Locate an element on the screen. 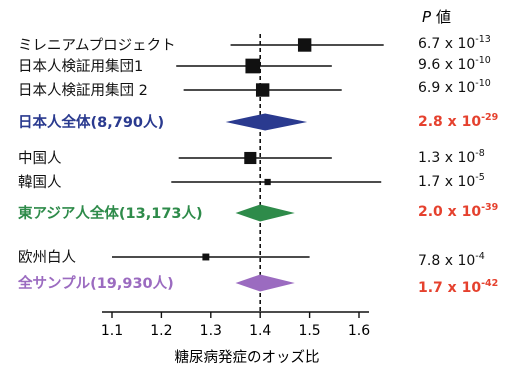  p-value-mantissa: 6.7 x 10 is located at coordinates (446, 44).